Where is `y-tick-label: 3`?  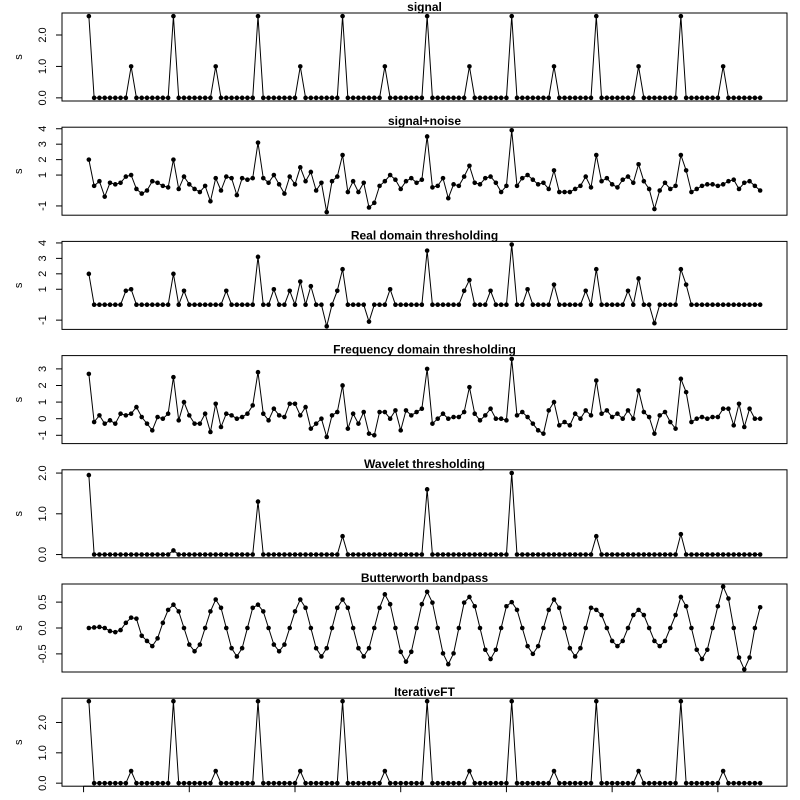
y-tick-label: 3 is located at coordinates (43, 144).